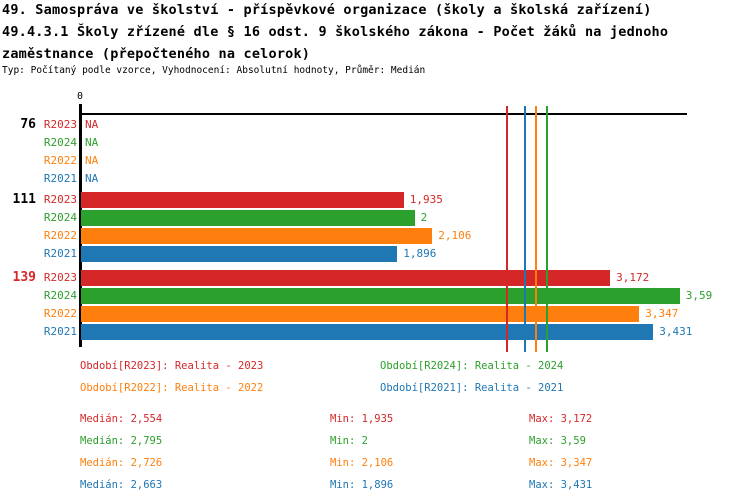 The width and height of the screenshot is (750, 498). What do you see at coordinates (28, 124) in the screenshot?
I see `group-label: 76` at bounding box center [28, 124].